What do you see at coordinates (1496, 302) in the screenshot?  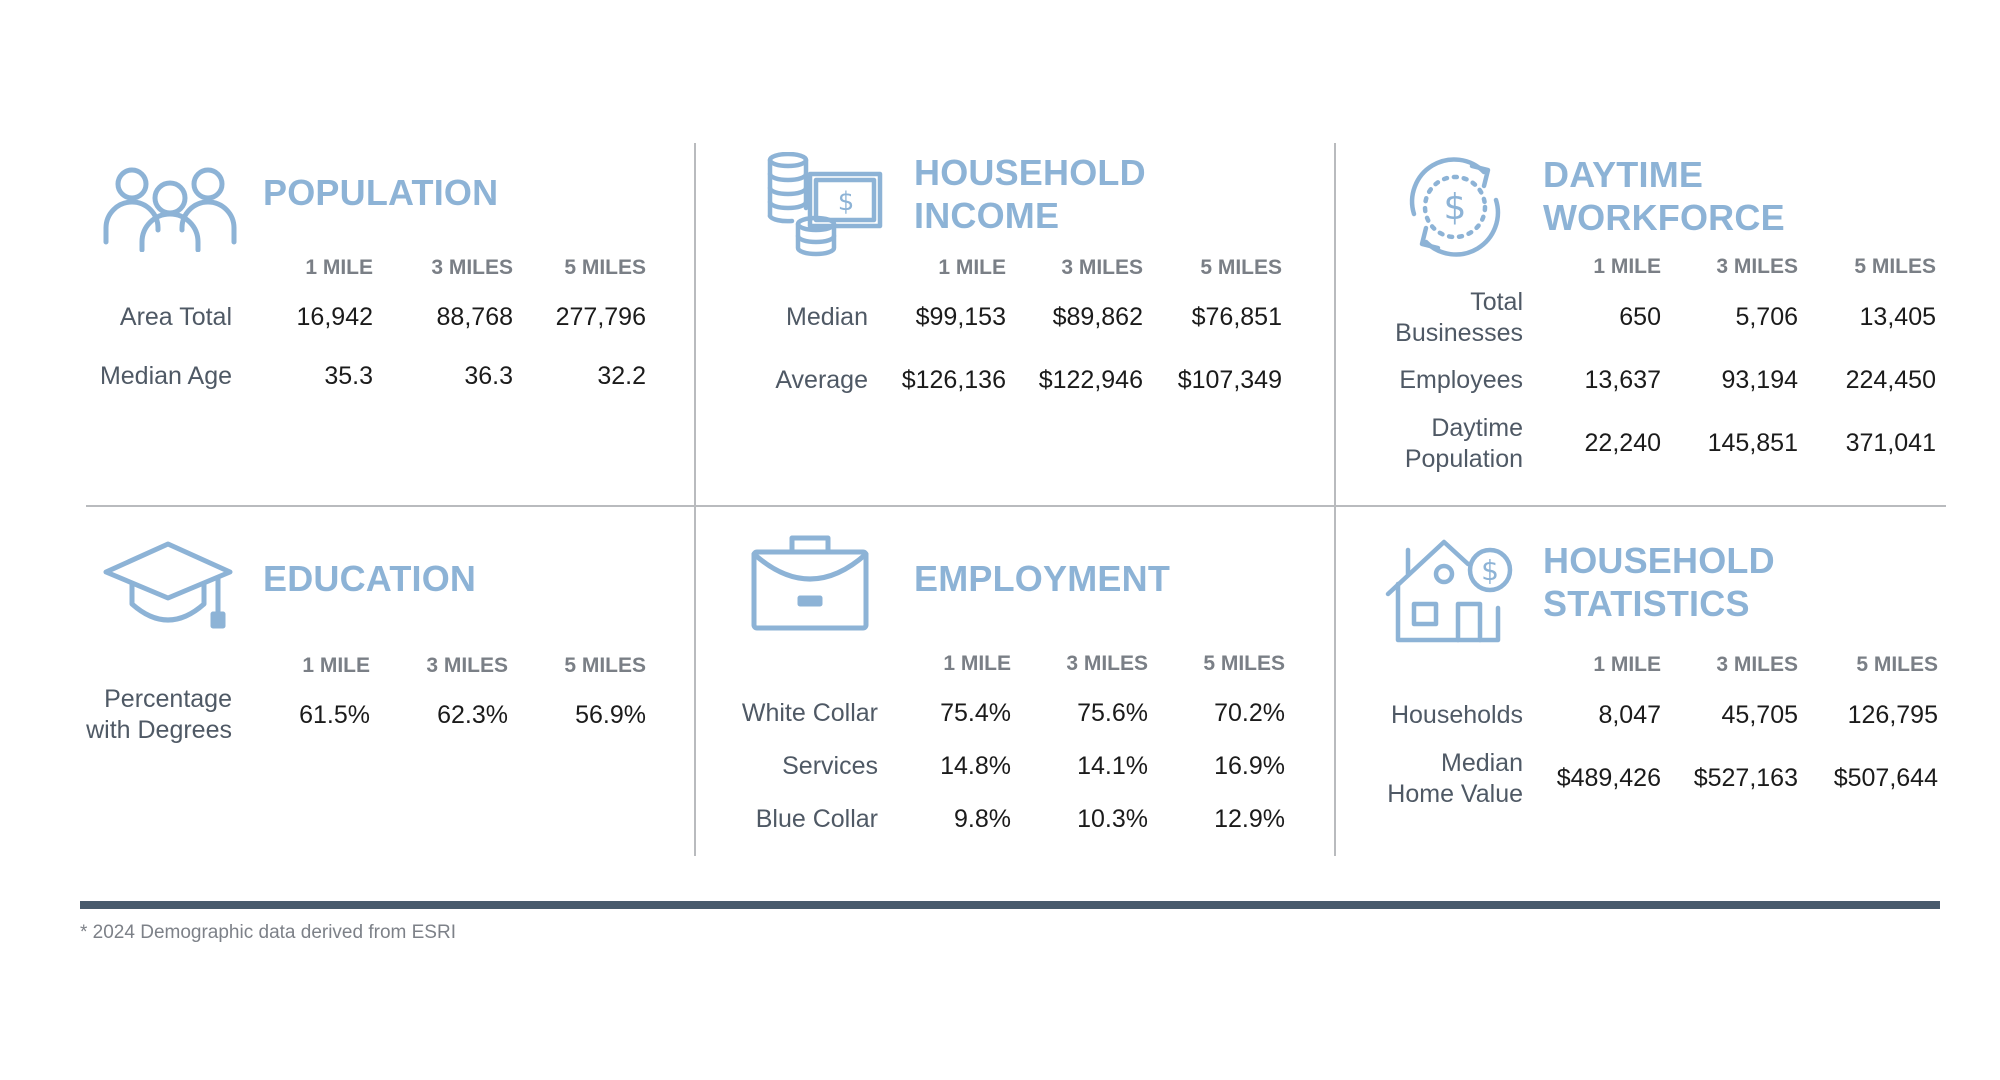 I see `workforce-label-line: Total` at bounding box center [1496, 302].